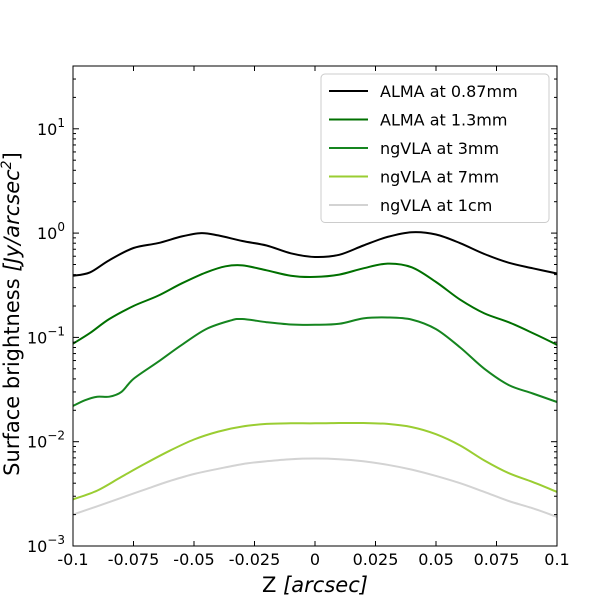 The width and height of the screenshot is (598, 608). I want to click on y-axis-label-unit: [Jy/arcsec, so click(12, 220).